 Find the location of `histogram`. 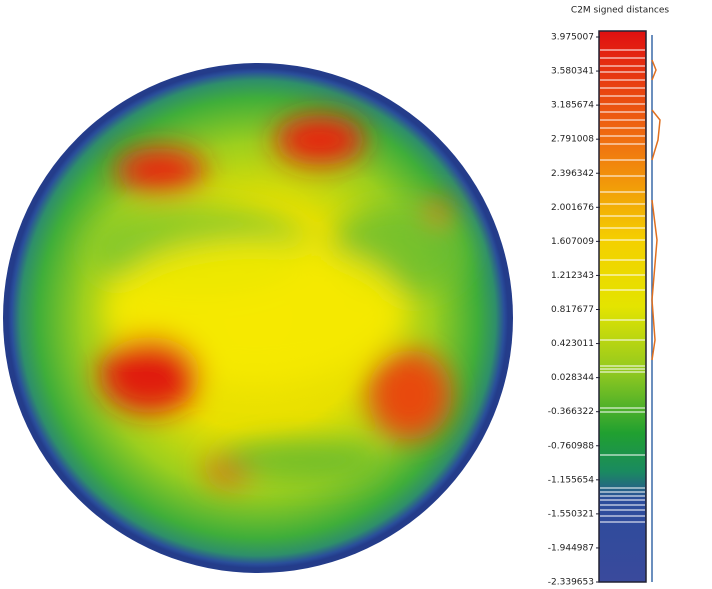

histogram is located at coordinates (656, 210).